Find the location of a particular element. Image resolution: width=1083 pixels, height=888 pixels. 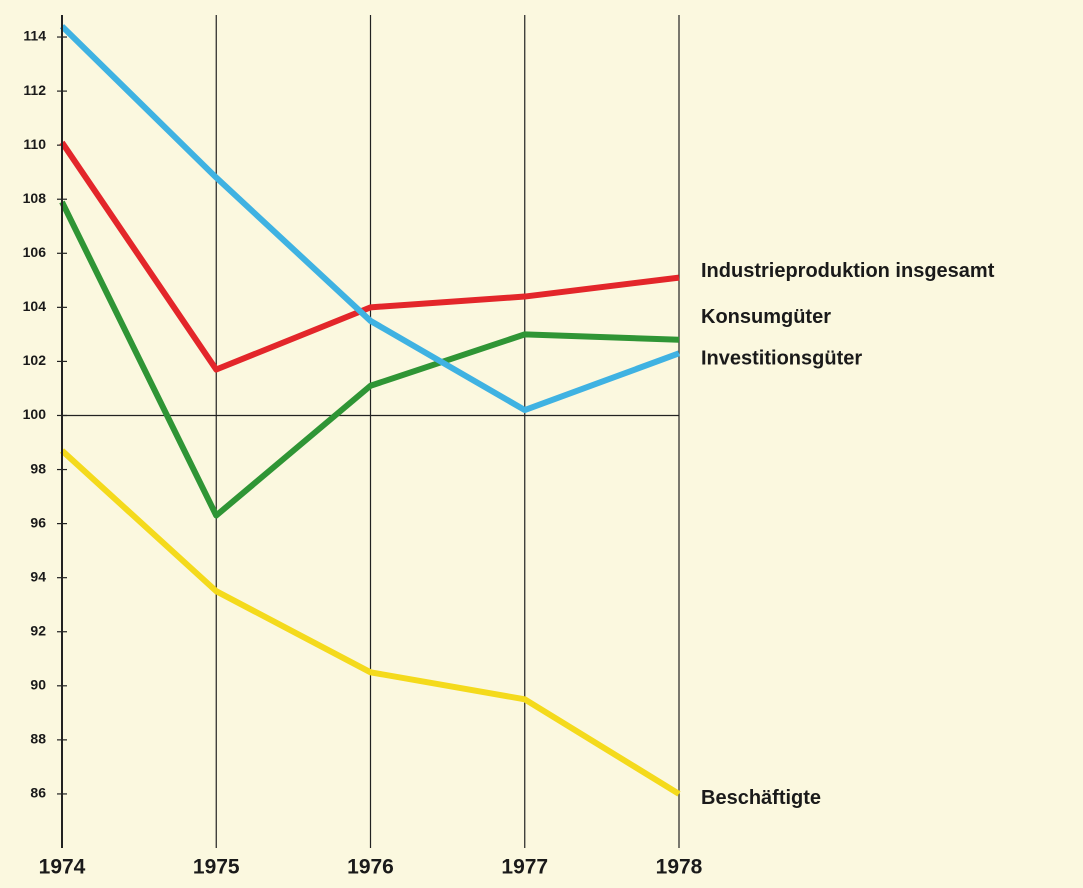

y-tick-label: 114 is located at coordinates (34, 36).